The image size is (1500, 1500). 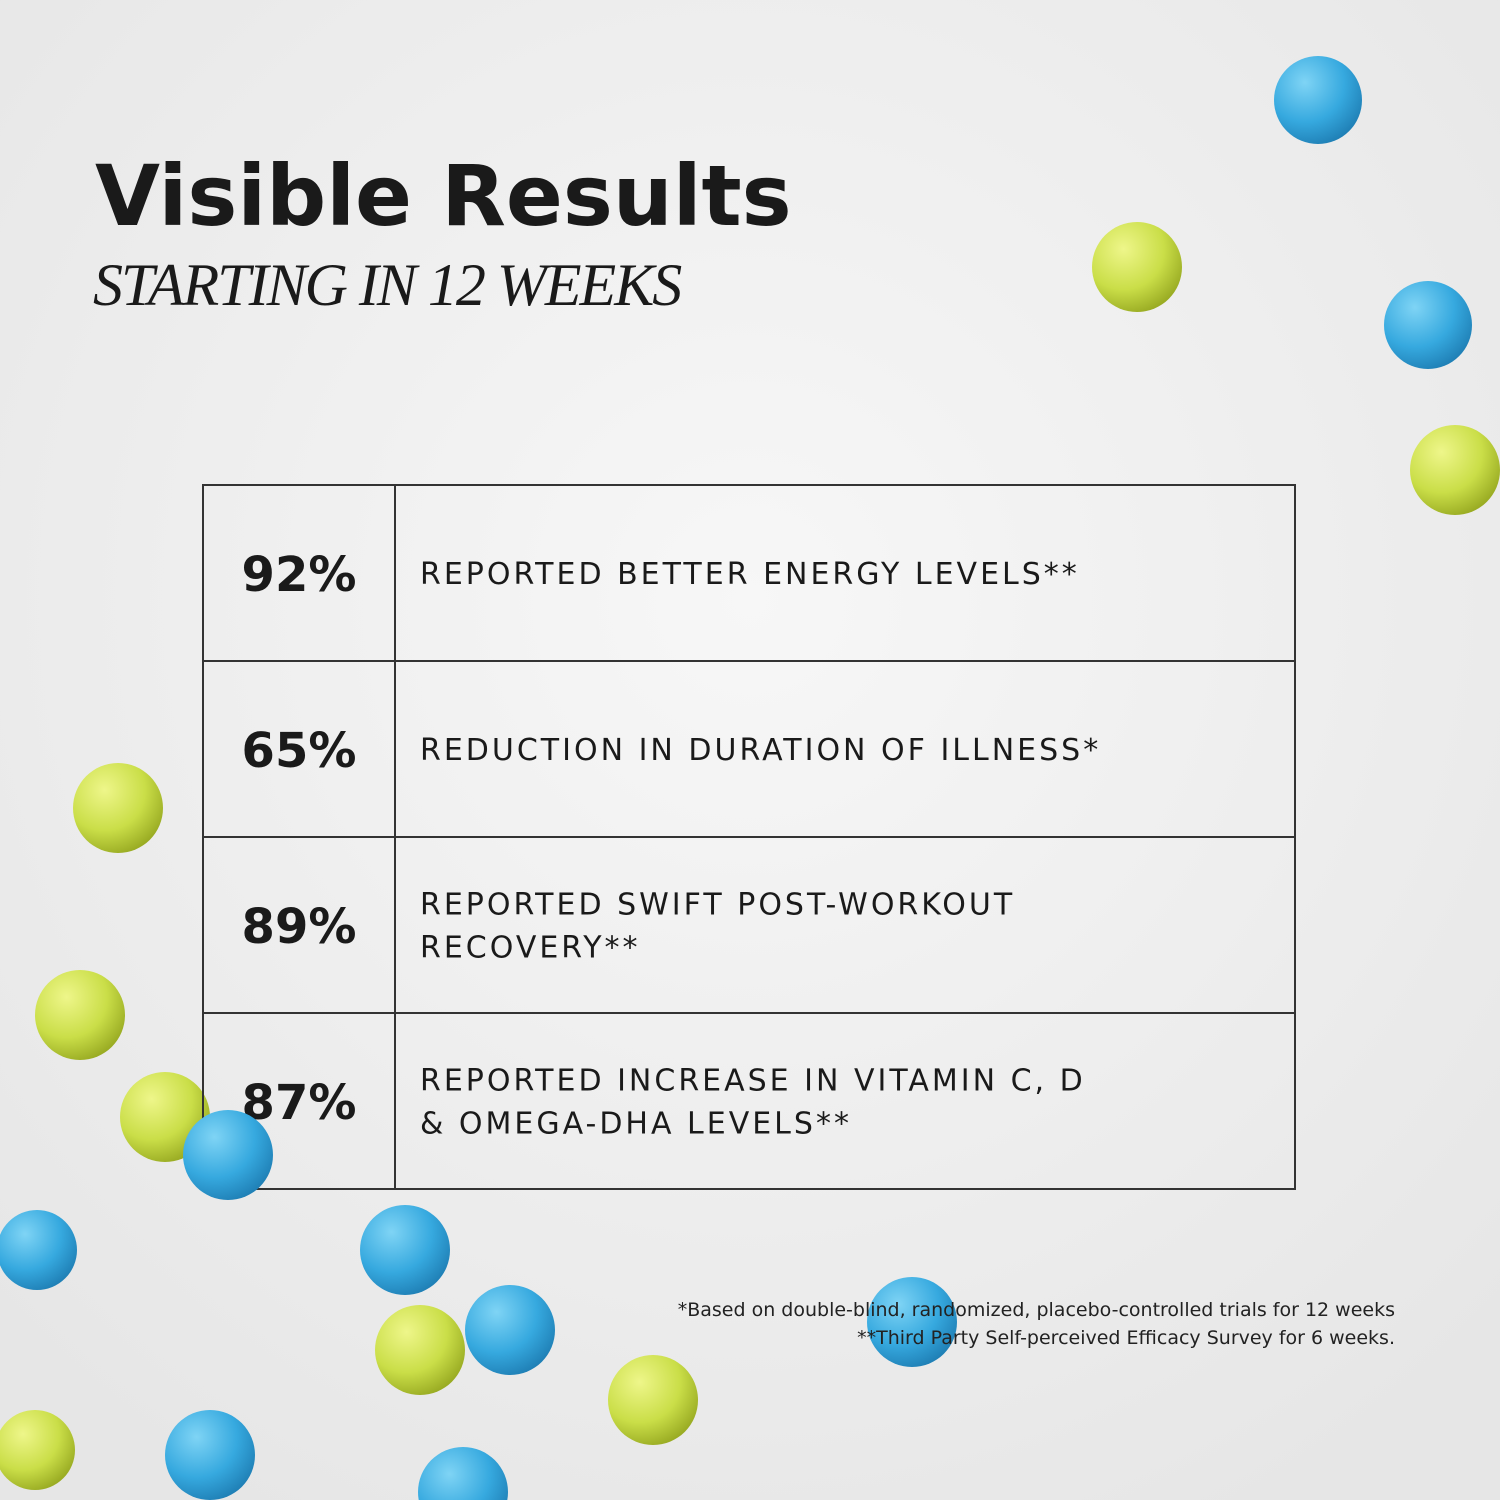 What do you see at coordinates (636, 1124) in the screenshot?
I see `stat-label: & OMEGA-DHA LEVELS**` at bounding box center [636, 1124].